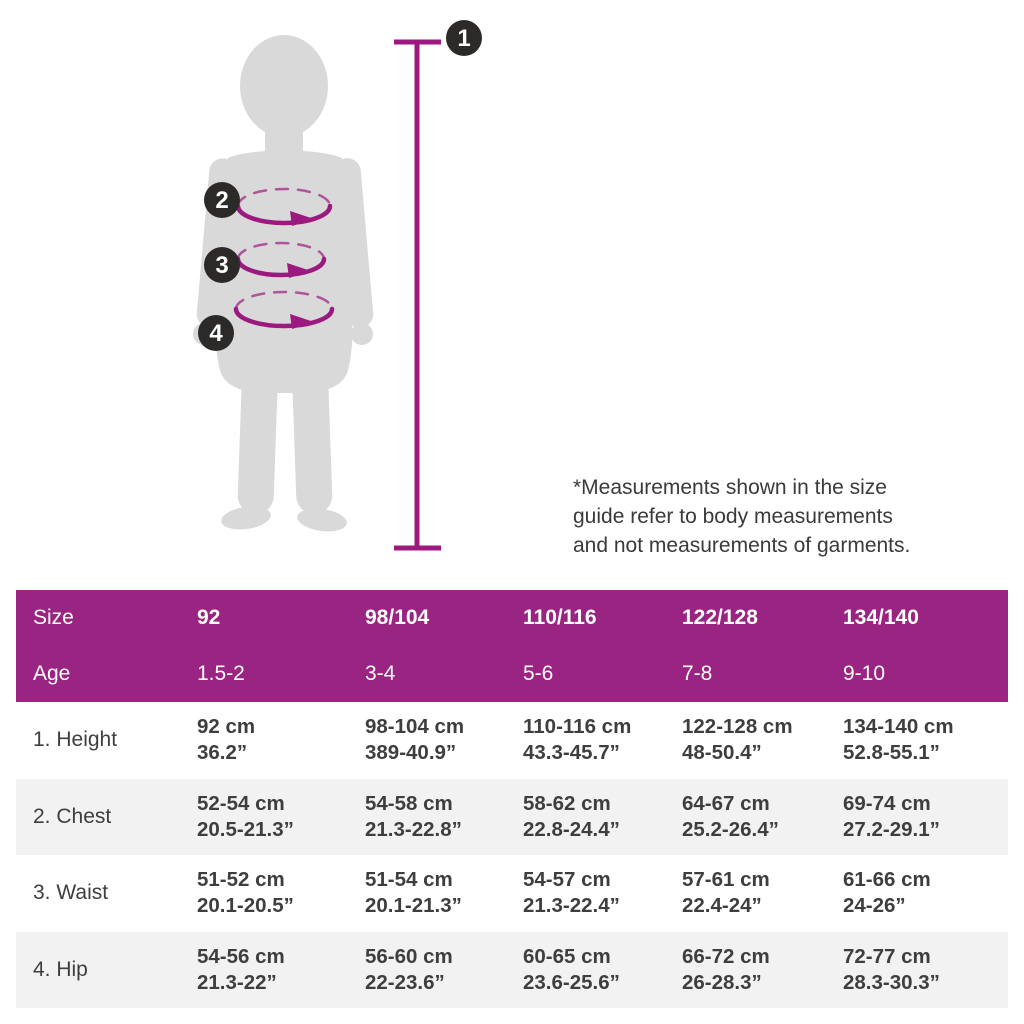 The image size is (1024, 1024). Describe the element at coordinates (413, 829) in the screenshot. I see `inch-value: 21.3-22.8”` at that location.